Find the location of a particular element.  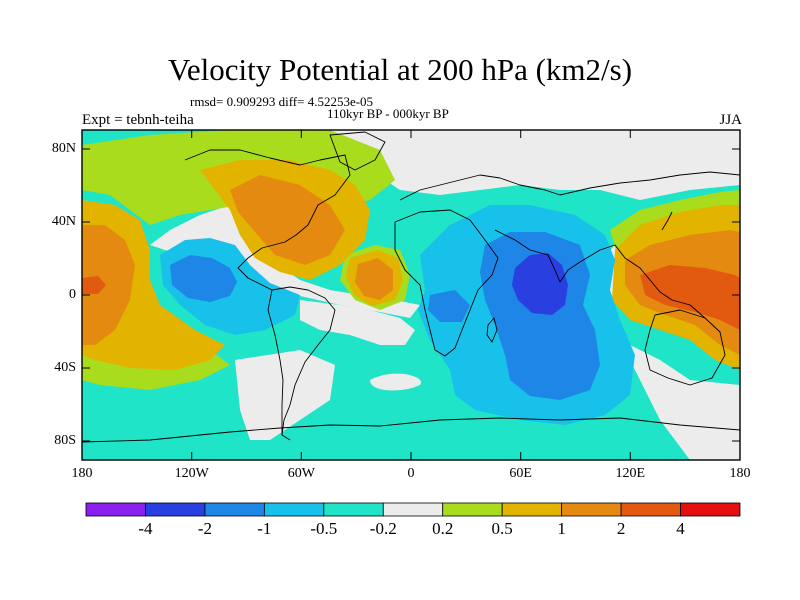

coast-north-america is located at coordinates (267, 220).